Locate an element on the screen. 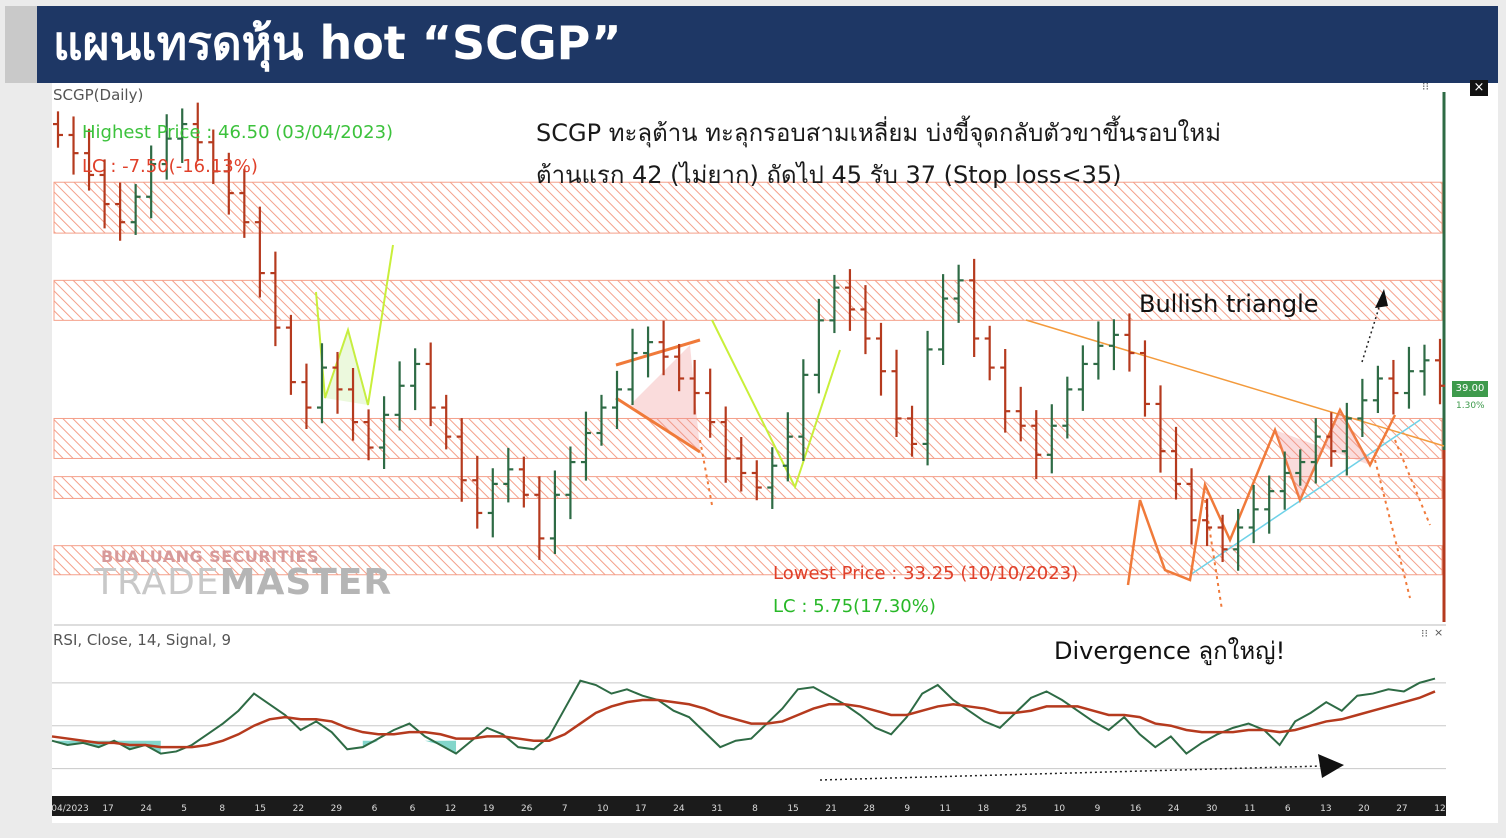 This screenshot has width=1506, height=838. x-tick-label: 19 is located at coordinates (489, 809).